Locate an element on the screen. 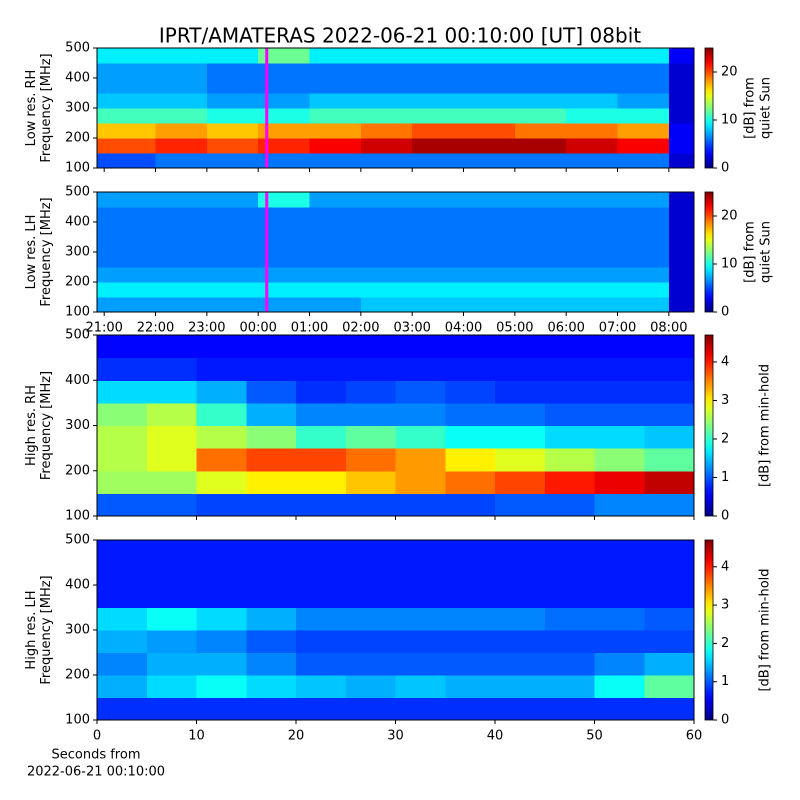 This screenshot has width=800, height=800. x-tick-label: 06:00 is located at coordinates (565, 328).